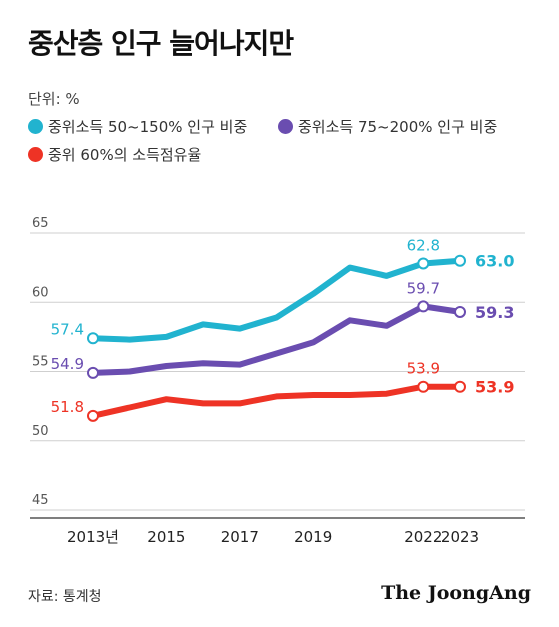 The image size is (559, 627). Describe the element at coordinates (423, 288) in the screenshot. I see `data-label: 59.7` at that location.